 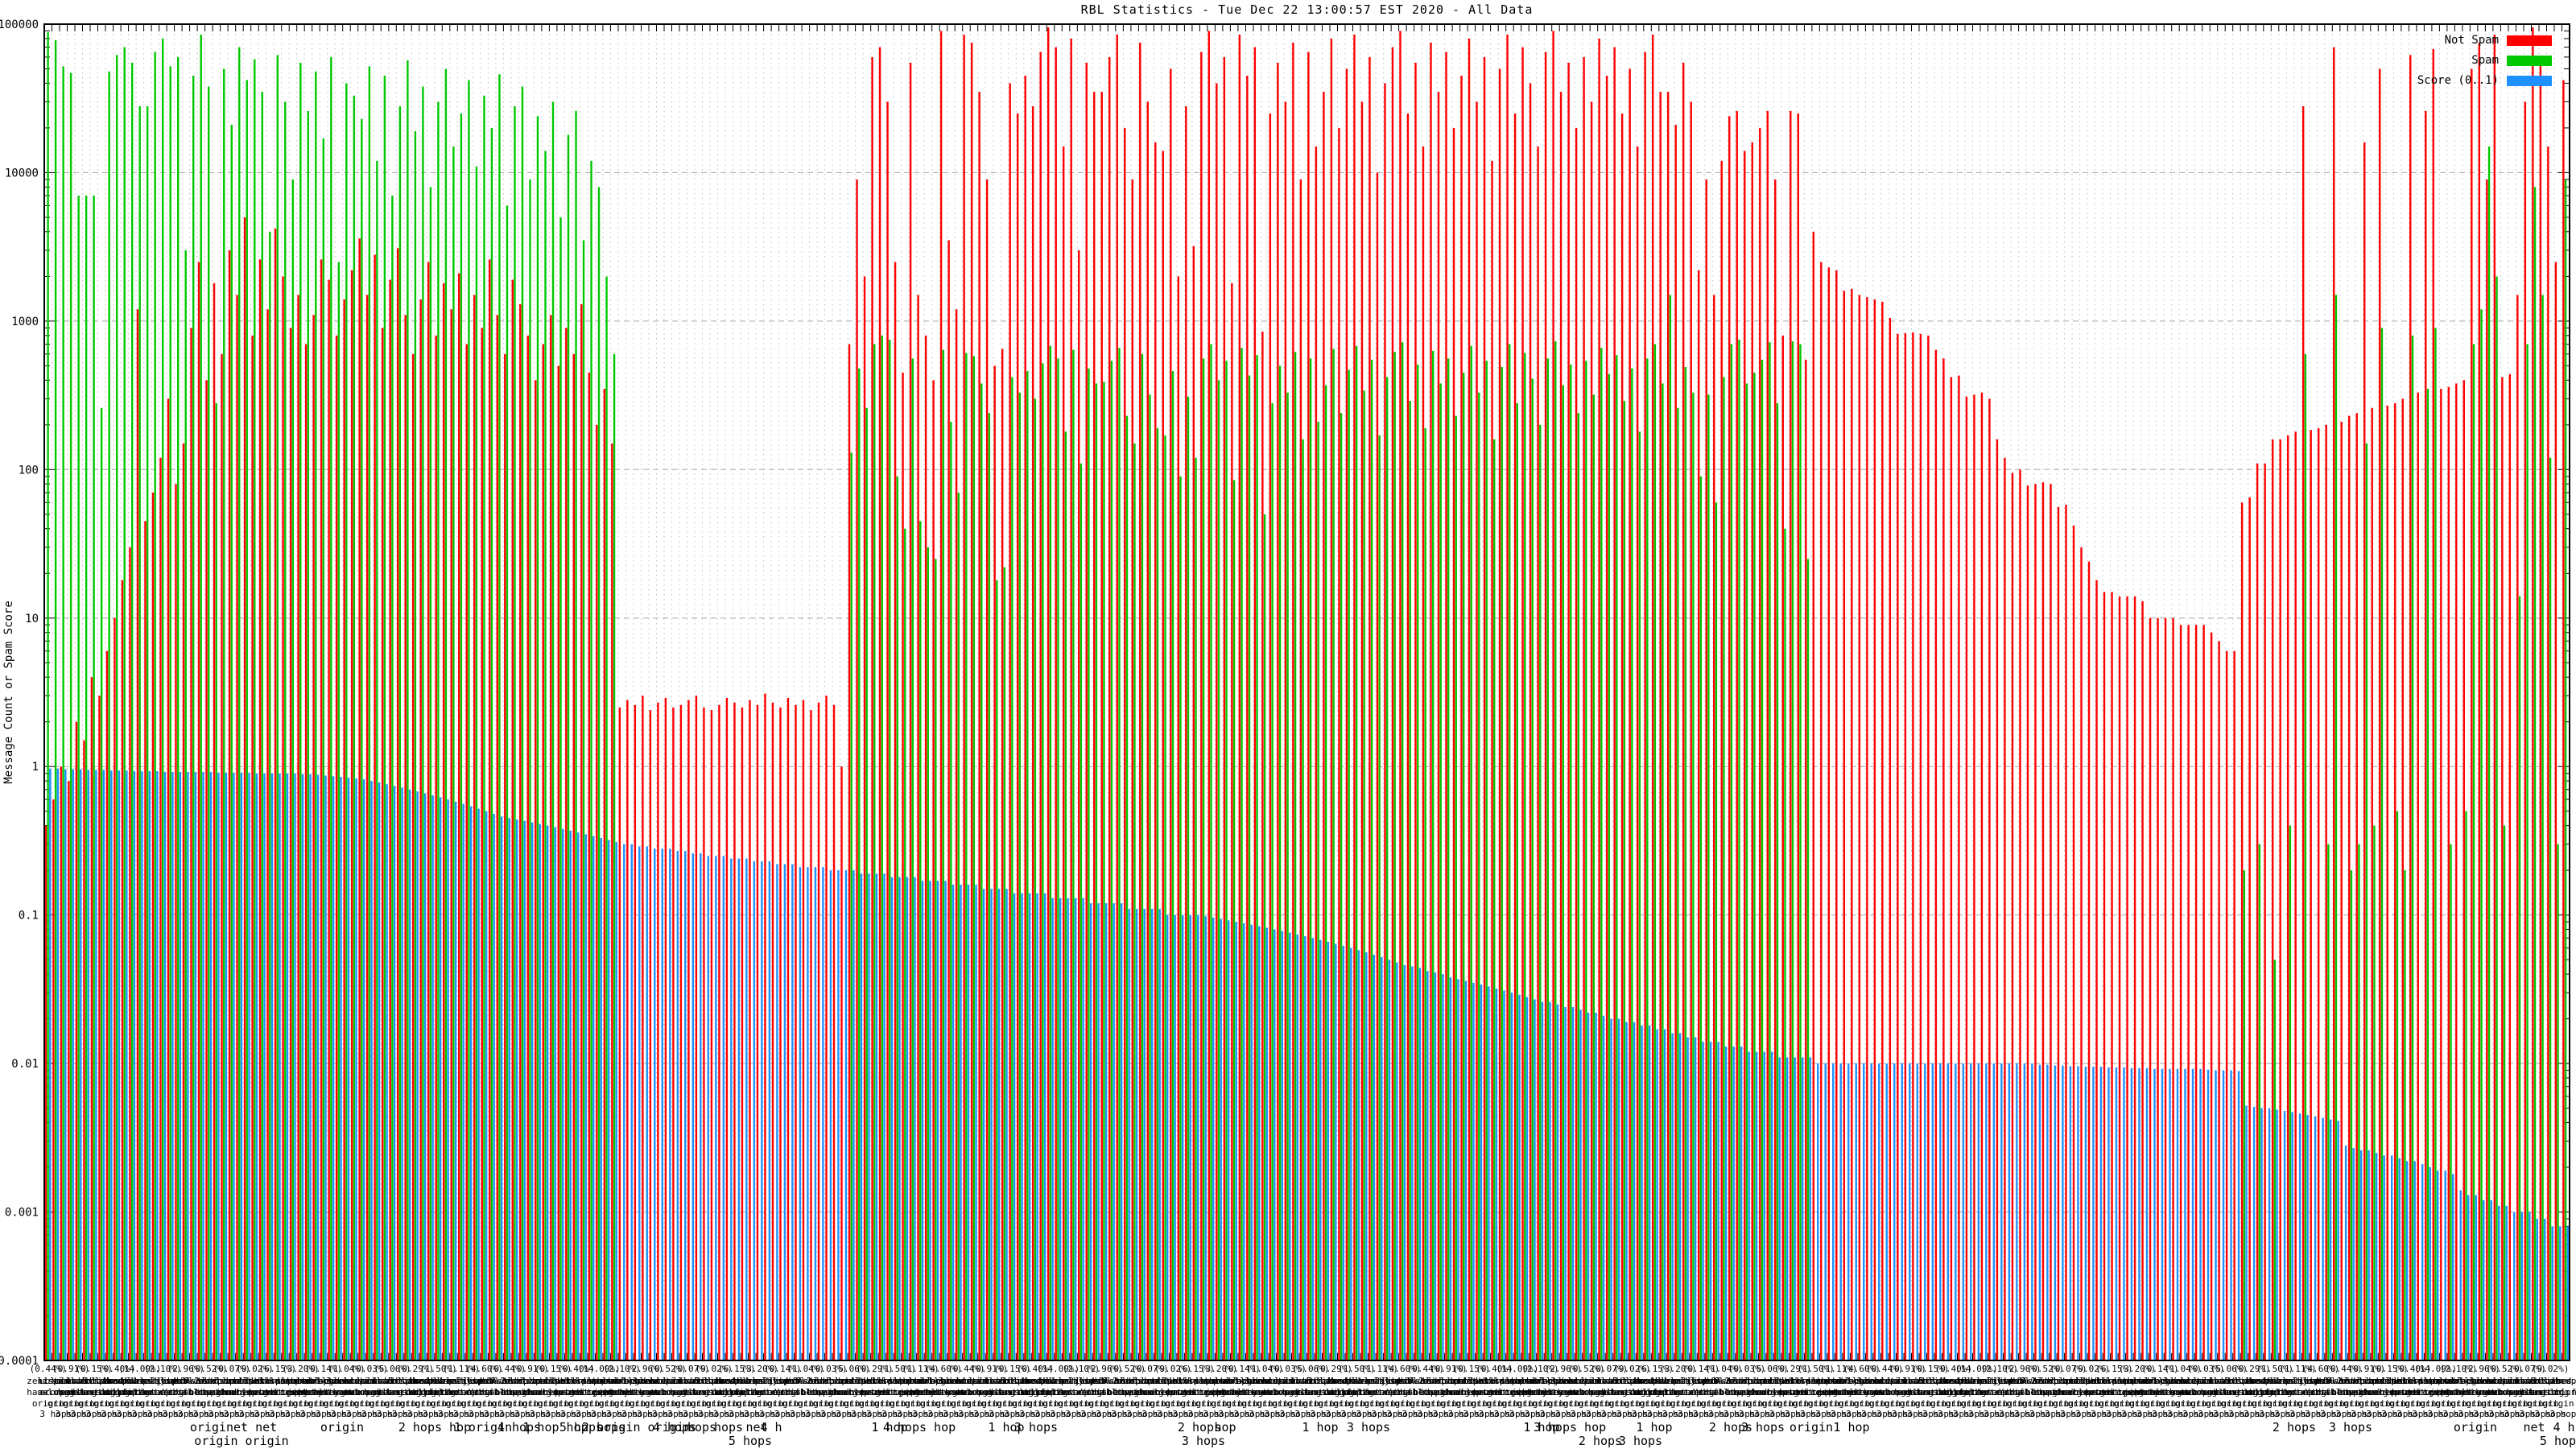 I want to click on x-tick-label: fbl.net, so click(x=1425, y=1392).